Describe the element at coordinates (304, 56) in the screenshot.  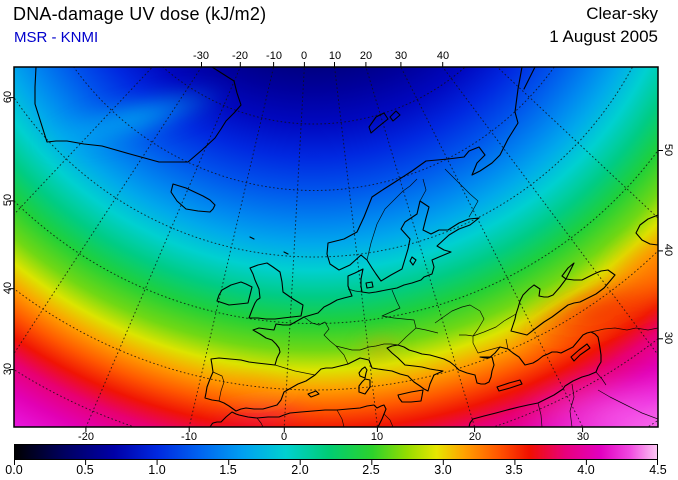
I see `lon-label-top: 0` at that location.